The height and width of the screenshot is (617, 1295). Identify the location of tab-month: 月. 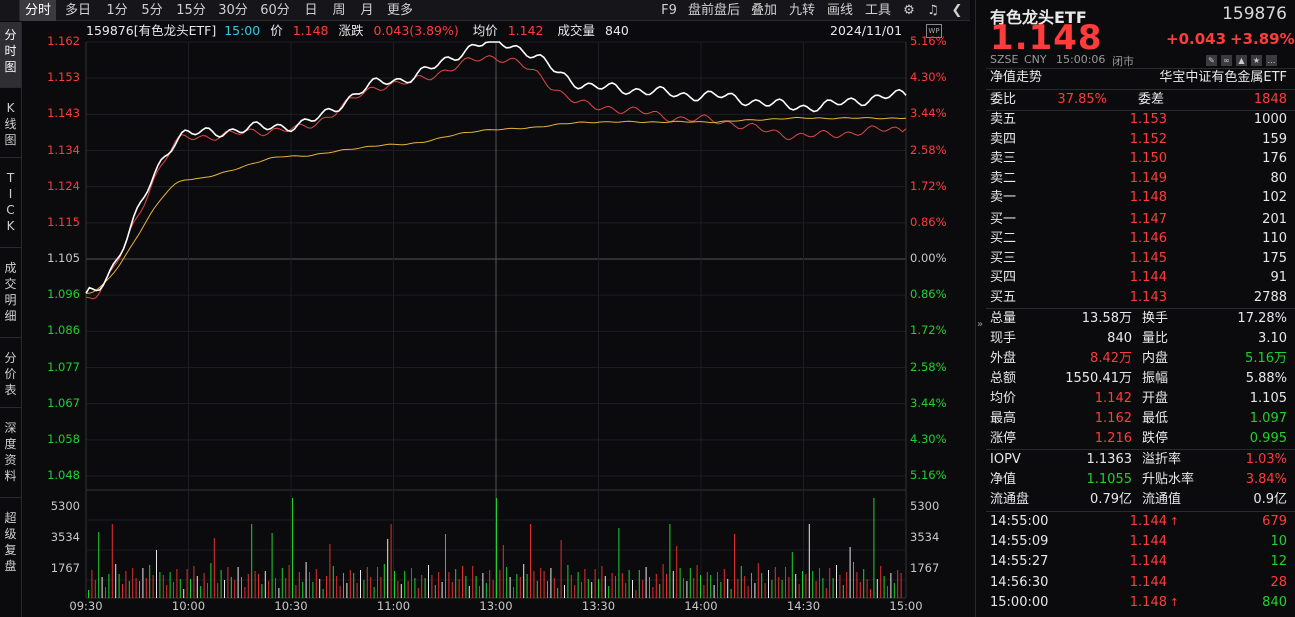
(367, 10).